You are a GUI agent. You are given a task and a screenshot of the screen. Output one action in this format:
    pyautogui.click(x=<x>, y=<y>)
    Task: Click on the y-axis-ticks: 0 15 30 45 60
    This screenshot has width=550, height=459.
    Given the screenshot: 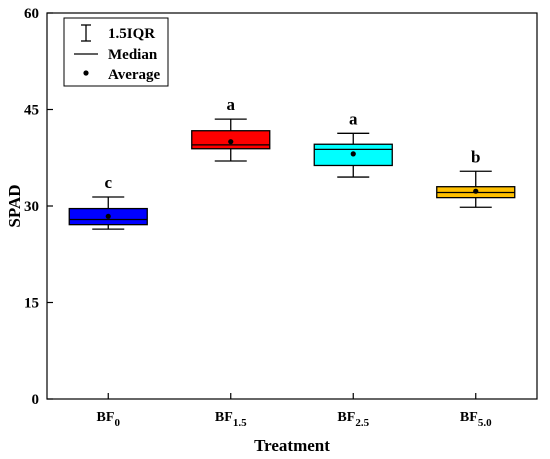 What is the action you would take?
    pyautogui.click(x=38, y=207)
    